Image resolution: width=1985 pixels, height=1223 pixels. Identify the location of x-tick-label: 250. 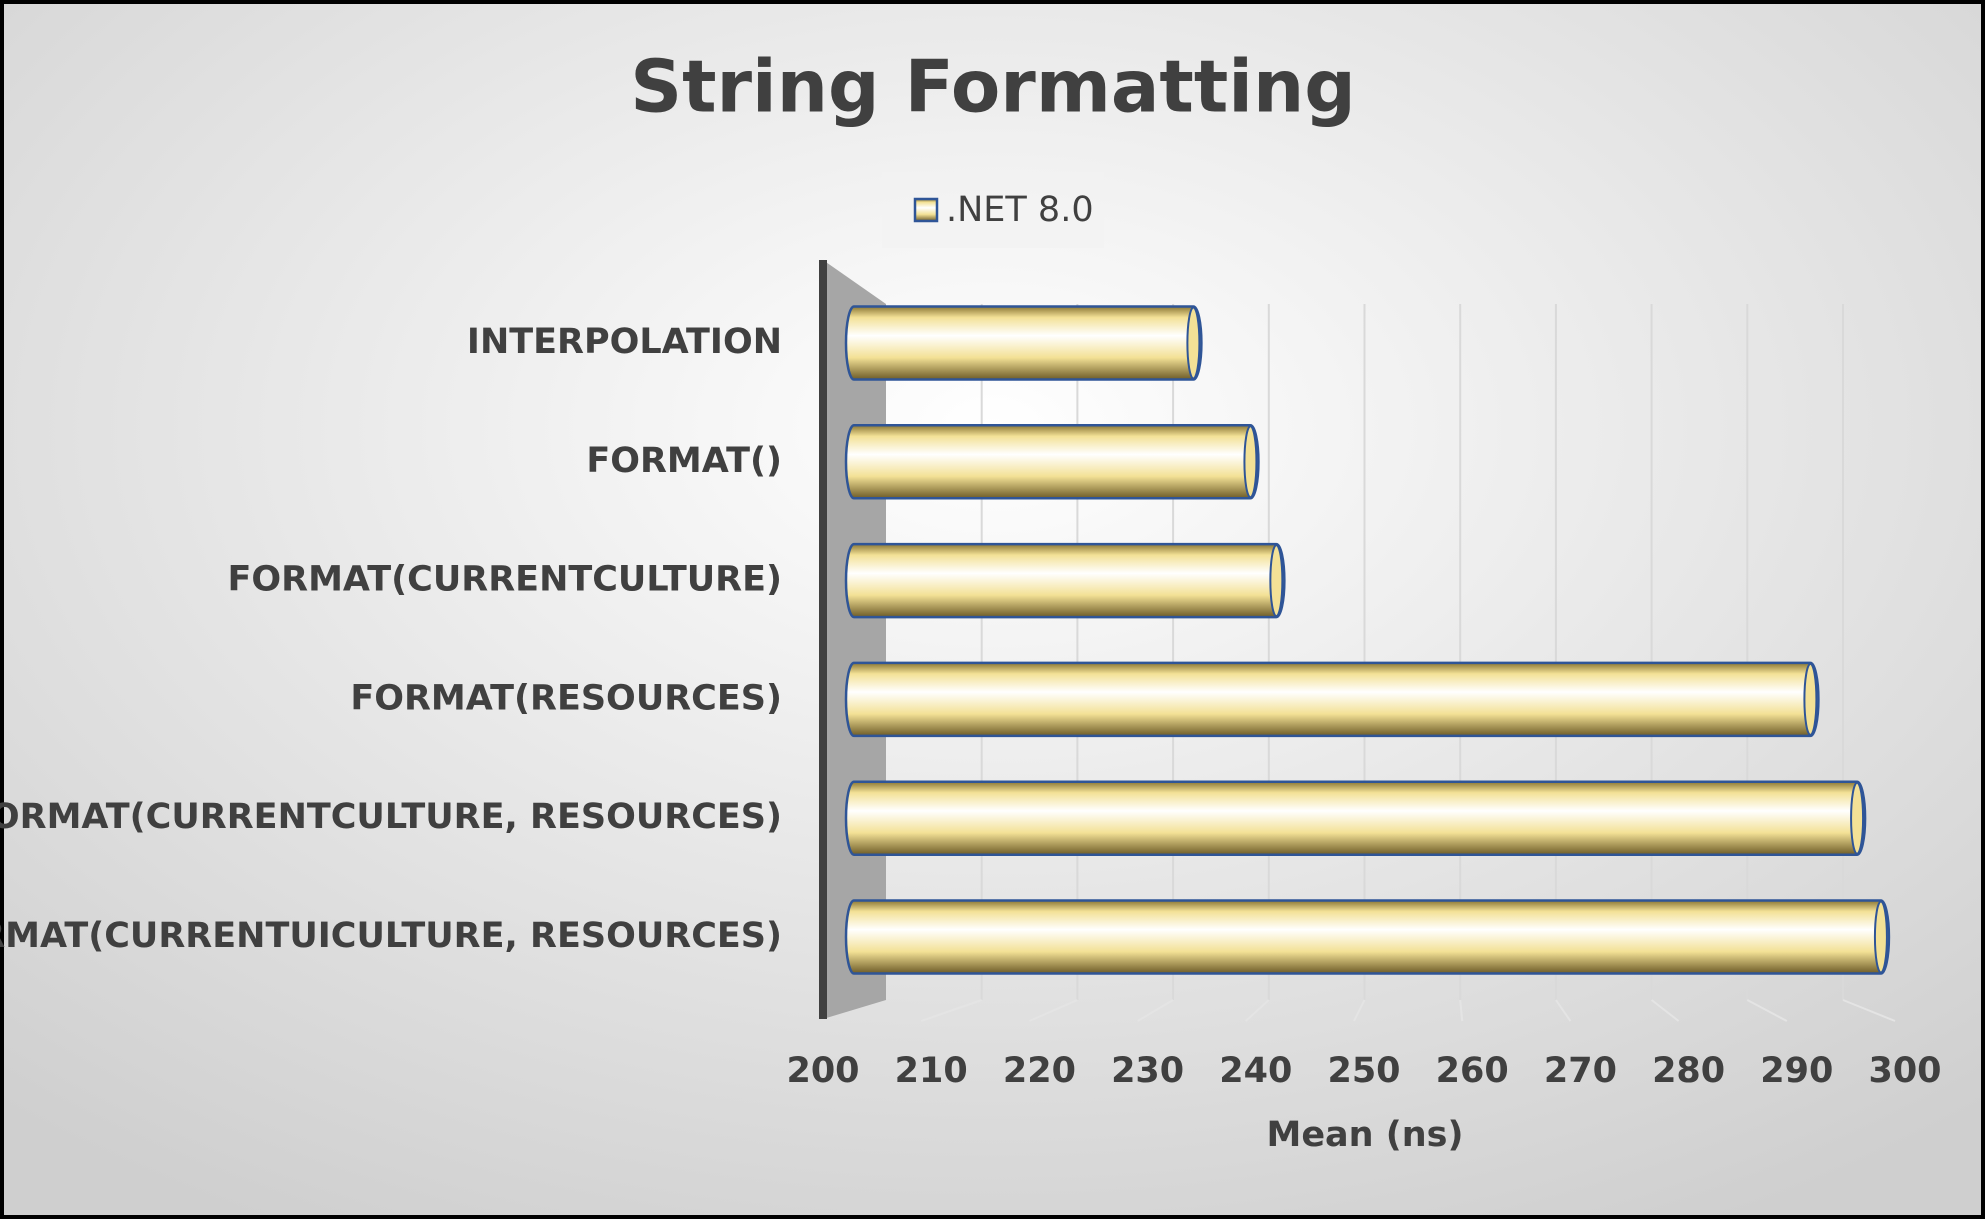
(1363, 1071).